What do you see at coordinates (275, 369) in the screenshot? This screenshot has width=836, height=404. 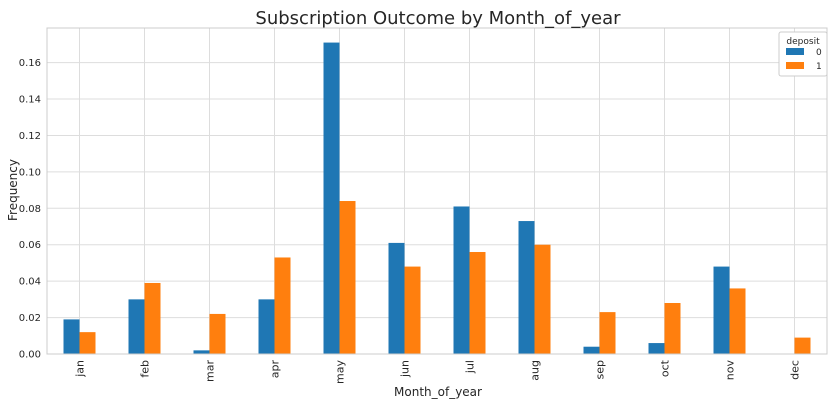 I see `x-tick-label-apr: apr` at bounding box center [275, 369].